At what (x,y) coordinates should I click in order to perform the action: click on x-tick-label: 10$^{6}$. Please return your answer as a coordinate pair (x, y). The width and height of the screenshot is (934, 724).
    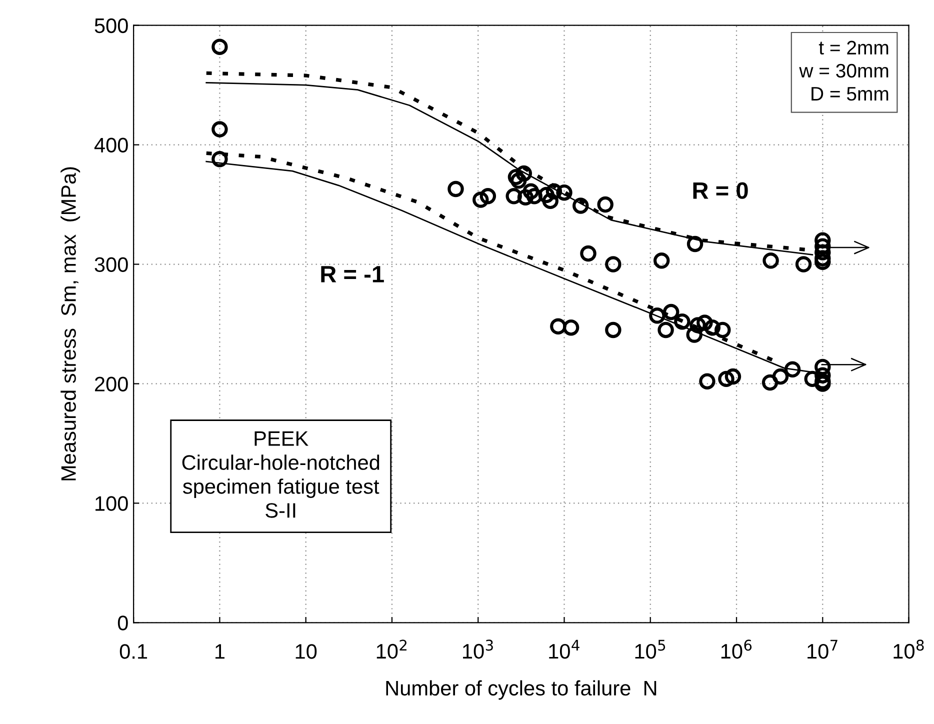
    Looking at the image, I should click on (736, 649).